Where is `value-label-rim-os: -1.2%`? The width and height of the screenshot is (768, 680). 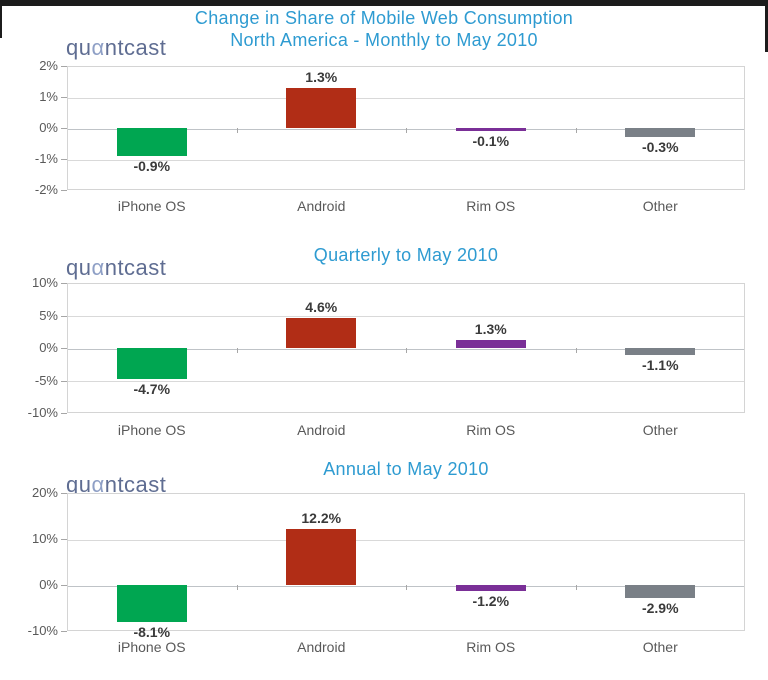 value-label-rim-os: -1.2% is located at coordinates (491, 600).